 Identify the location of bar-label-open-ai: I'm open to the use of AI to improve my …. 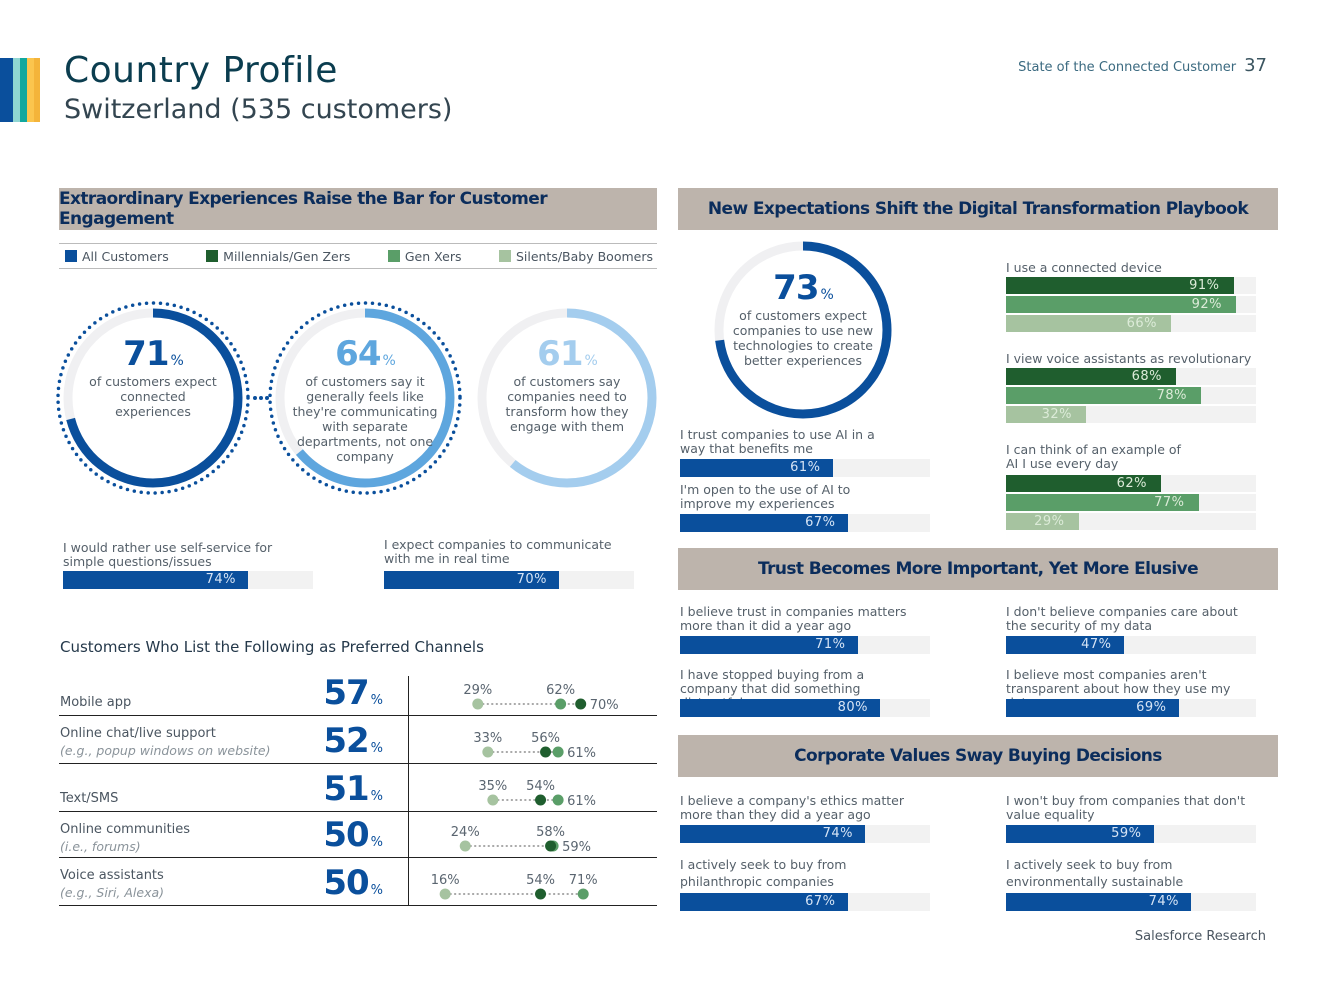
(765, 496).